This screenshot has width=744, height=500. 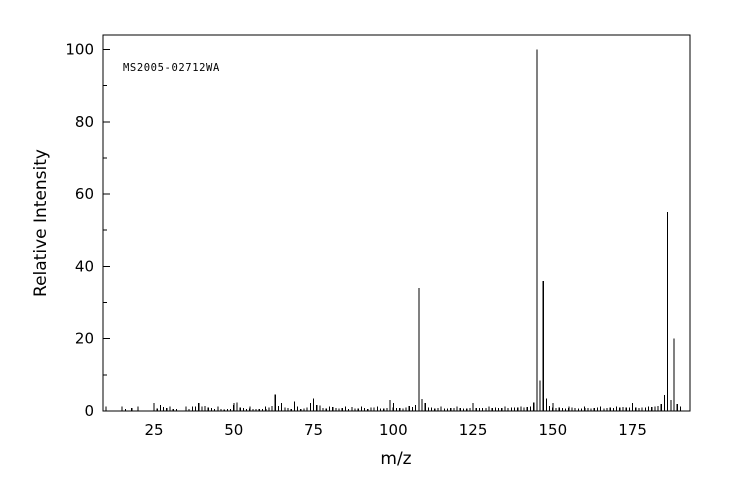 What do you see at coordinates (106, 230) in the screenshot?
I see `y-axis-ticks` at bounding box center [106, 230].